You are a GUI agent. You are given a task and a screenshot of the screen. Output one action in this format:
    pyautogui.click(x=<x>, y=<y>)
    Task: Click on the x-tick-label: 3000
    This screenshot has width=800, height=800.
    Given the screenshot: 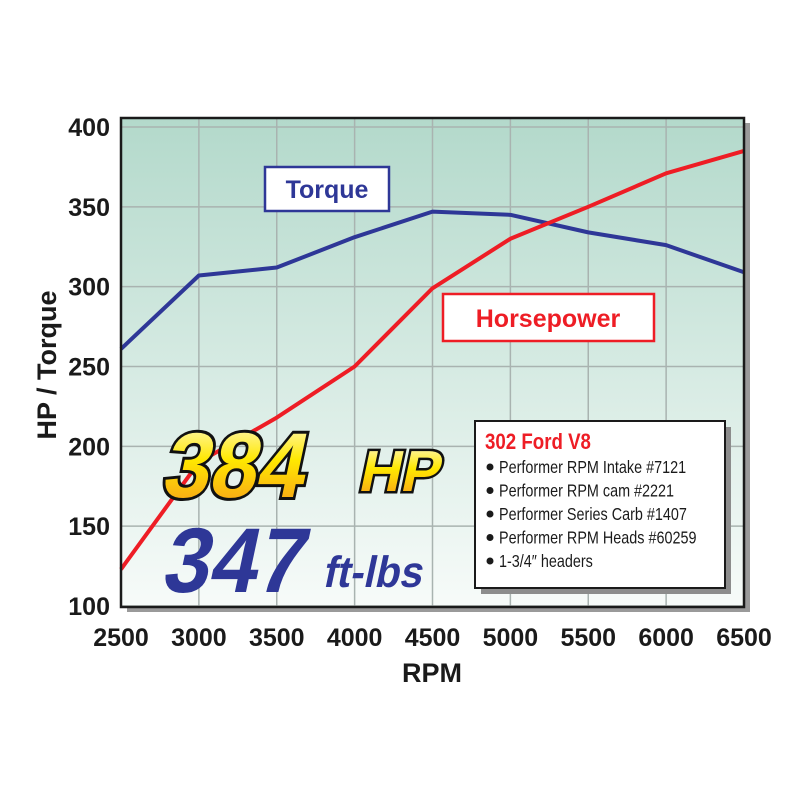 What is the action you would take?
    pyautogui.click(x=199, y=638)
    